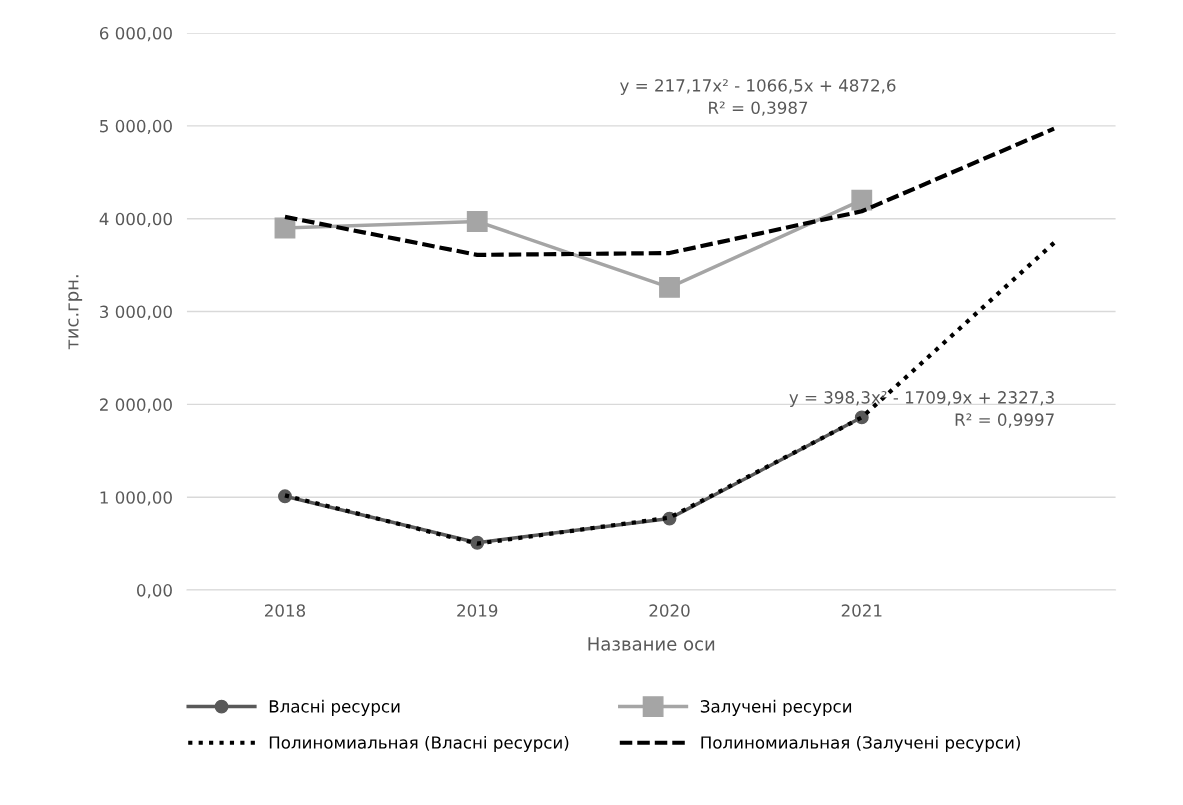 The width and height of the screenshot is (1183, 805). I want to click on legend-label: Власні ресурси, so click(334, 707).